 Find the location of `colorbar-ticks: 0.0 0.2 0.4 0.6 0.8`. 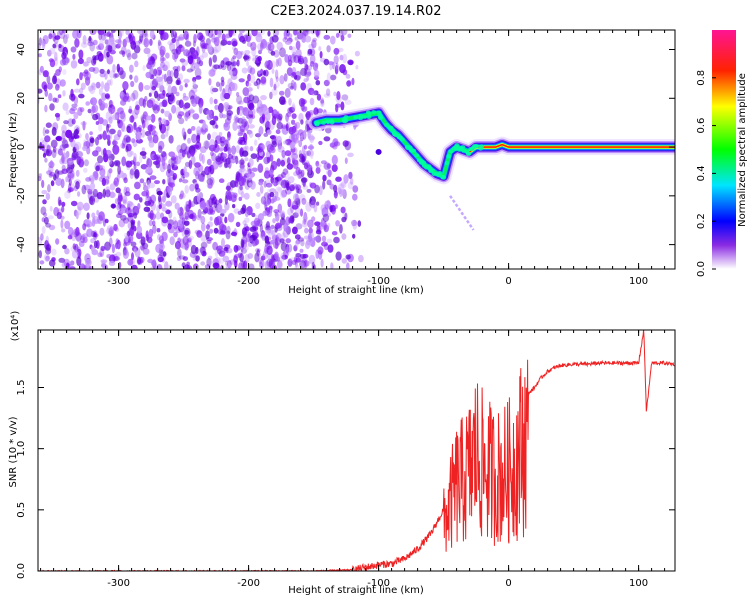

colorbar-ticks: 0.0 0.2 0.4 0.6 0.8 is located at coordinates (706, 173).